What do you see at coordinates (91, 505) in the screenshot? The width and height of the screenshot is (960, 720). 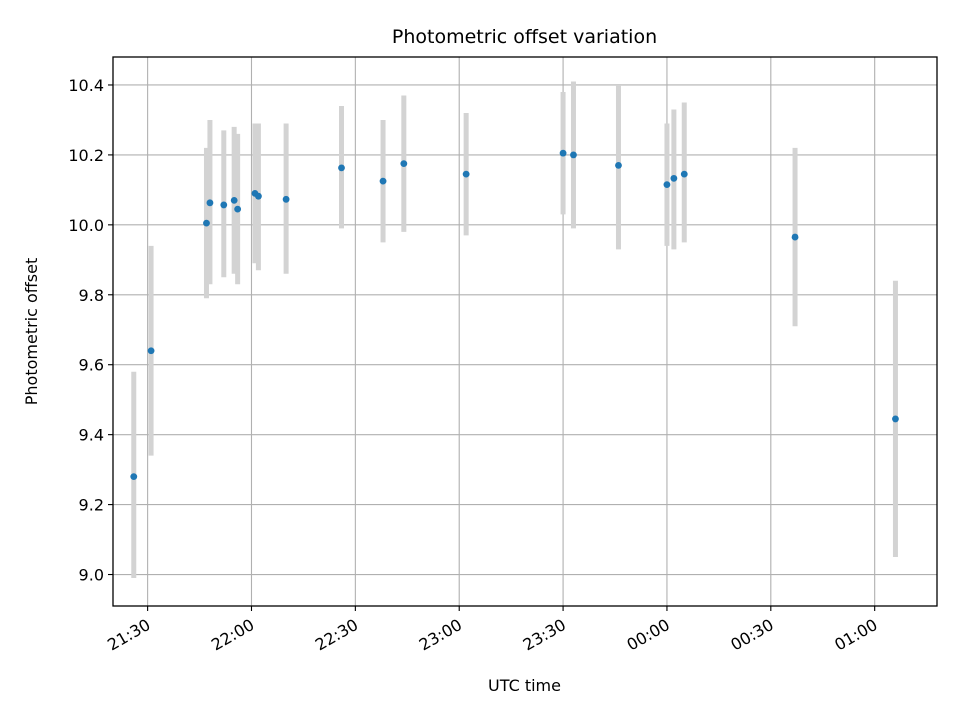 I see `y-tick-label: 9.2` at bounding box center [91, 505].